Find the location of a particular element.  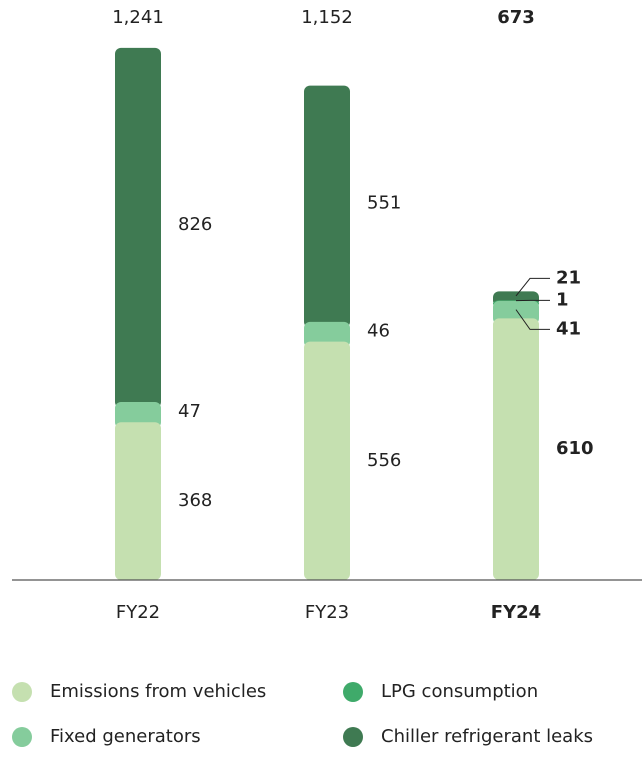

total-label: 673 is located at coordinates (516, 17).